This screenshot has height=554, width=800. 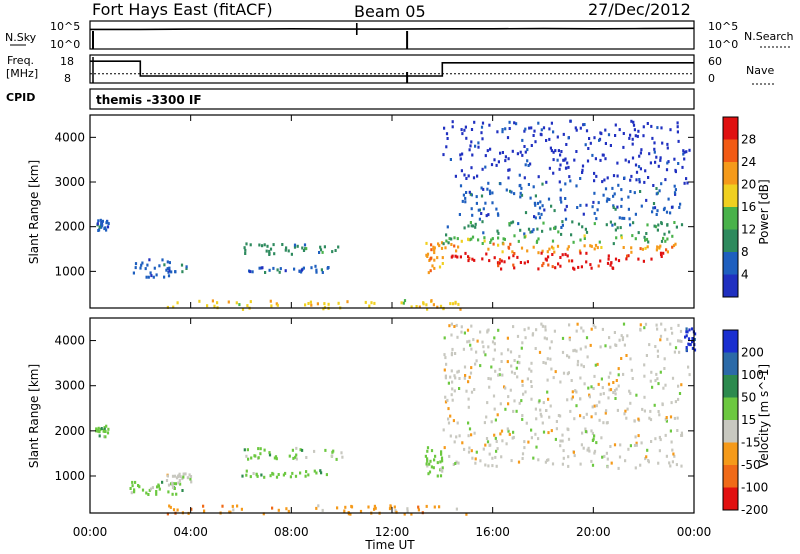 I want to click on x-tick-label: 12:00, so click(x=392, y=532).